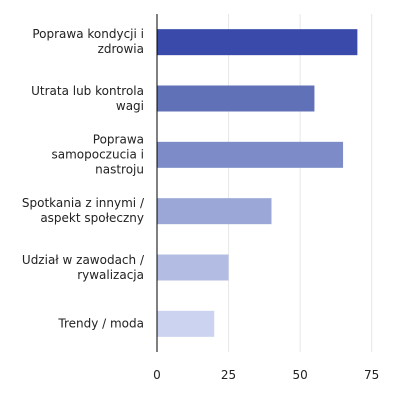  What do you see at coordinates (88, 42) in the screenshot?
I see `y-tick-label: Poprawa kondycji i zdrowia` at bounding box center [88, 42].